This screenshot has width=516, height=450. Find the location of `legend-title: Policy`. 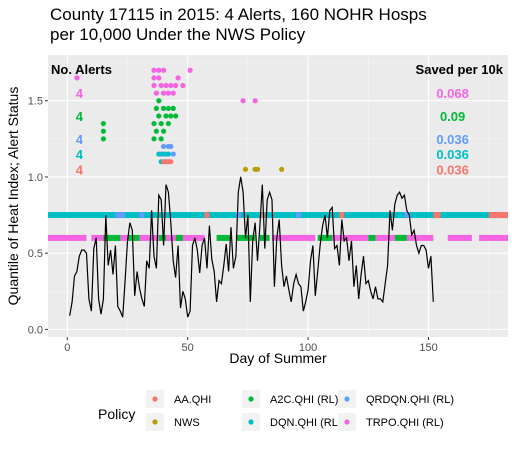

legend-title: Policy is located at coordinates (116, 414).